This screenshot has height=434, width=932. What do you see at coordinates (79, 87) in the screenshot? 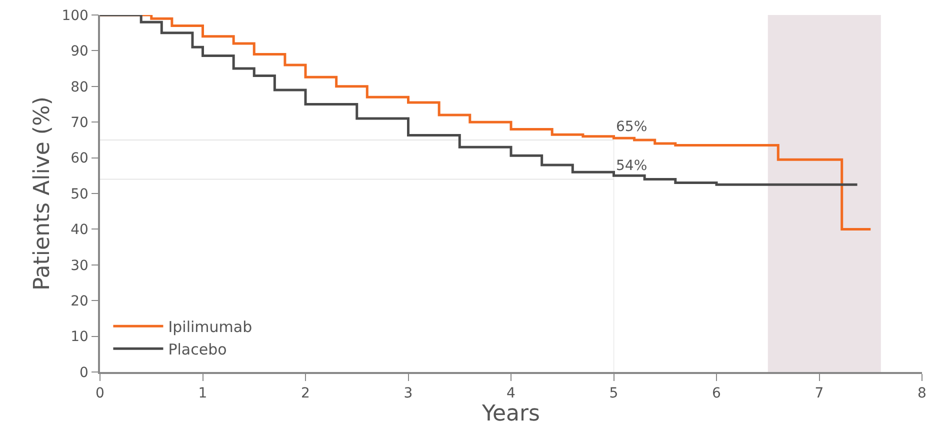
I see `y-tick-label: 80` at bounding box center [79, 87].